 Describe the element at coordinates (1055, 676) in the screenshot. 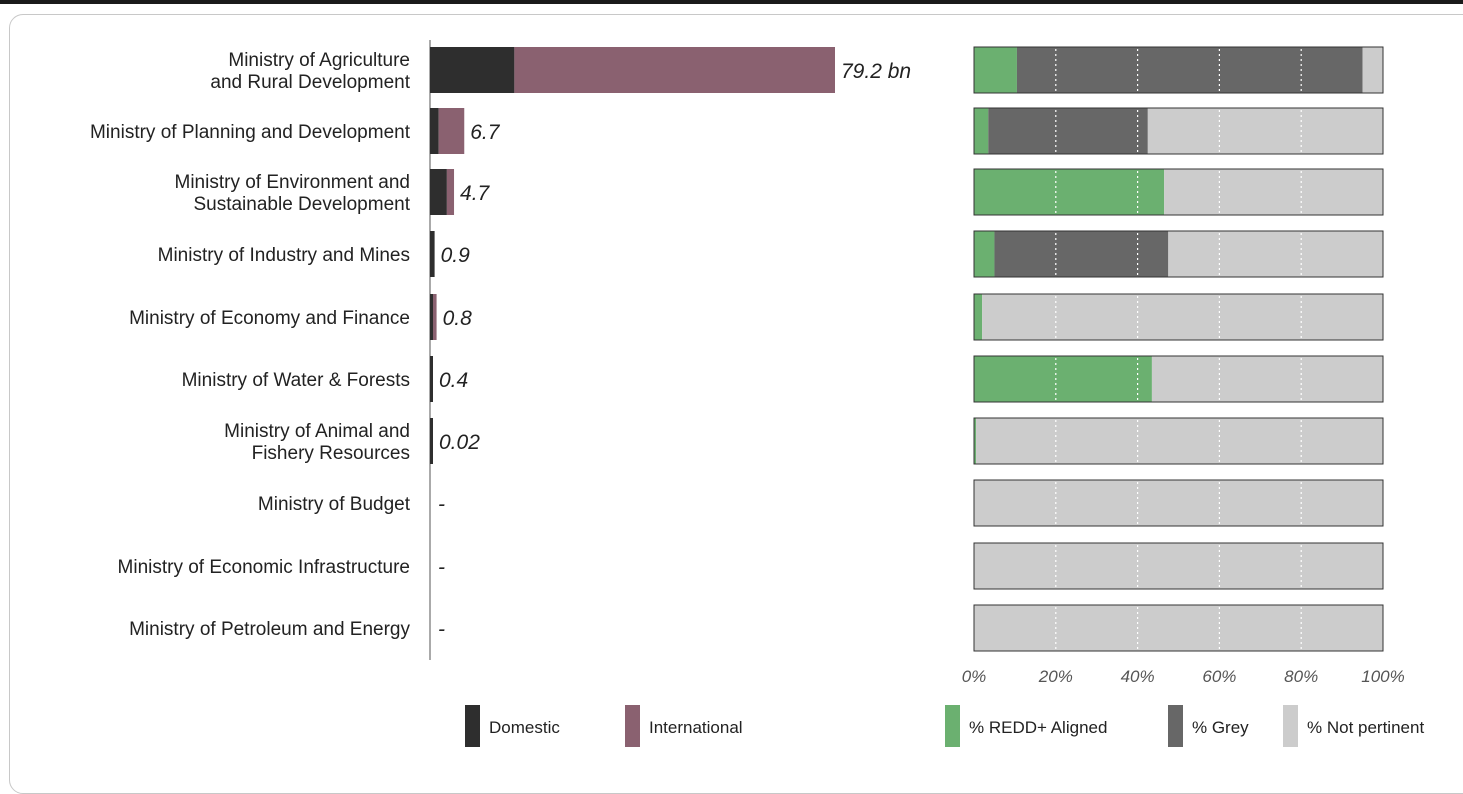

I see `x-tick-label: 20%` at that location.